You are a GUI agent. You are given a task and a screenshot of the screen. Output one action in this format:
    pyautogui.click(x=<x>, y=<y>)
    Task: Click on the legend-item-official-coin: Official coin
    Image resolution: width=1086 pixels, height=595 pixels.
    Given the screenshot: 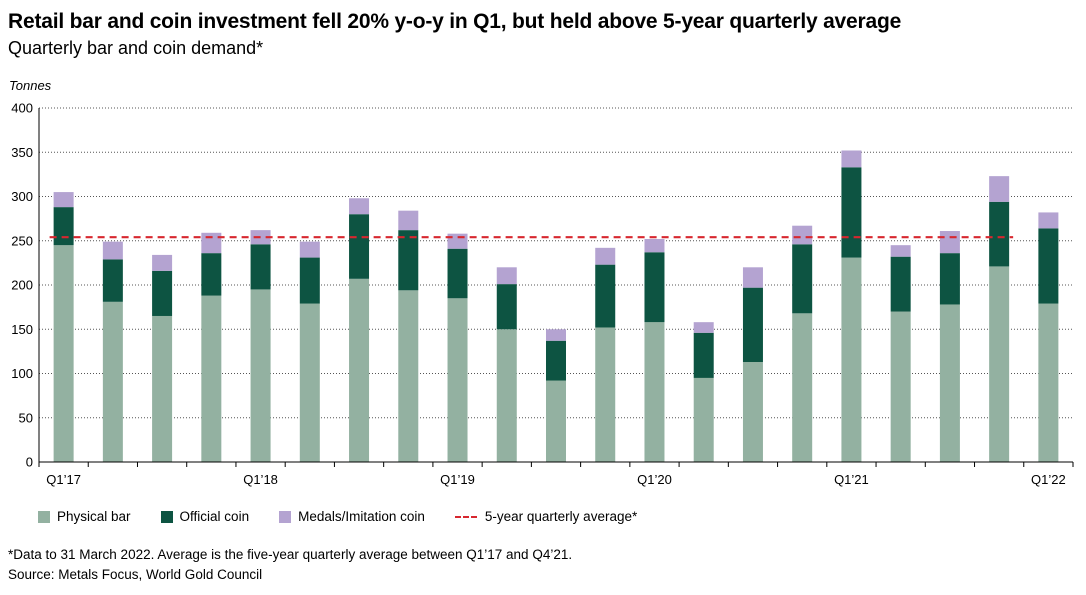 What is the action you would take?
    pyautogui.click(x=205, y=516)
    